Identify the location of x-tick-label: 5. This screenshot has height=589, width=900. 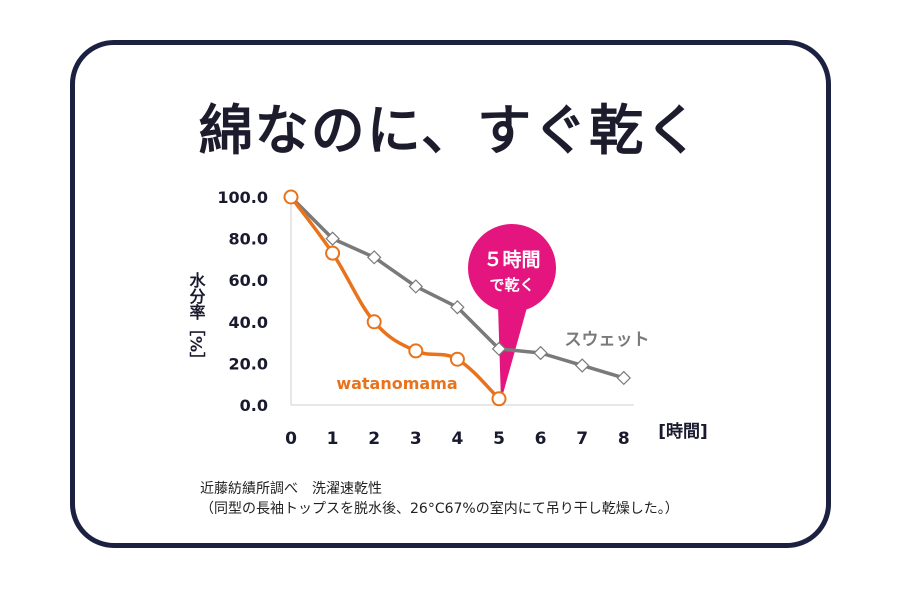
(499, 439).